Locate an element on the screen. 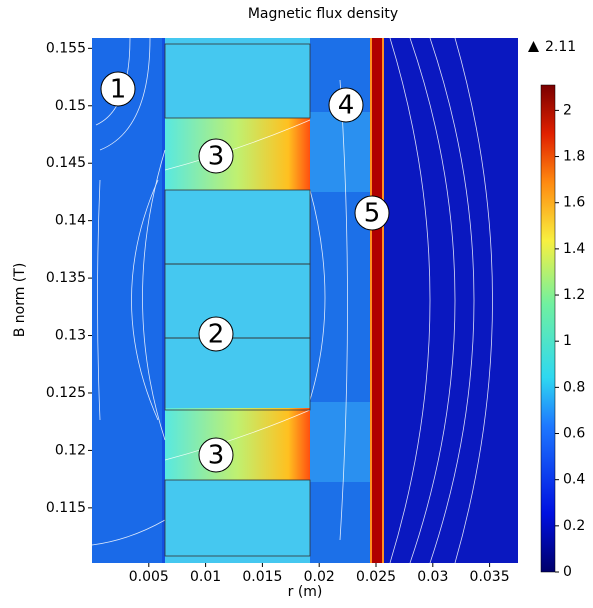 Image resolution: width=593 pixels, height=608 pixels. colorbar-tick-label: 1.4 is located at coordinates (574, 249).